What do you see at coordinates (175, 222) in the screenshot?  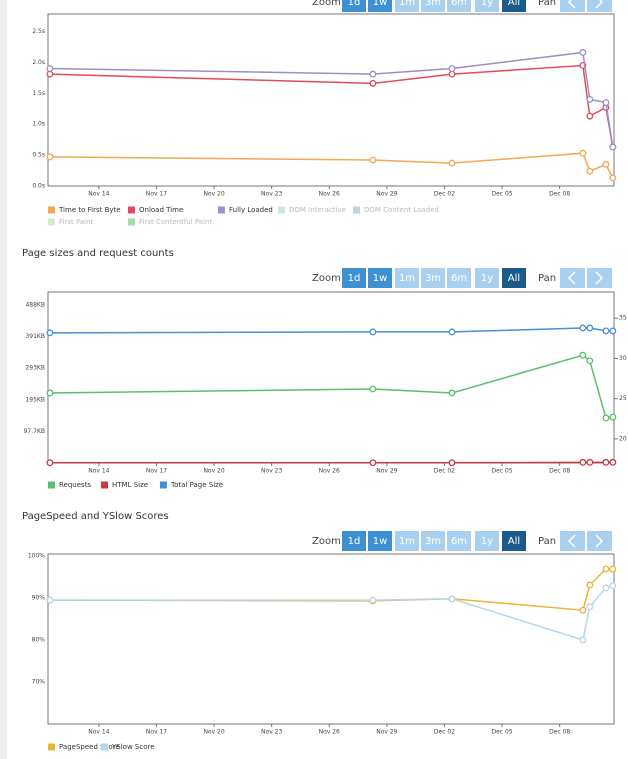 I see `legend-label: First Contentful Paint` at bounding box center [175, 222].